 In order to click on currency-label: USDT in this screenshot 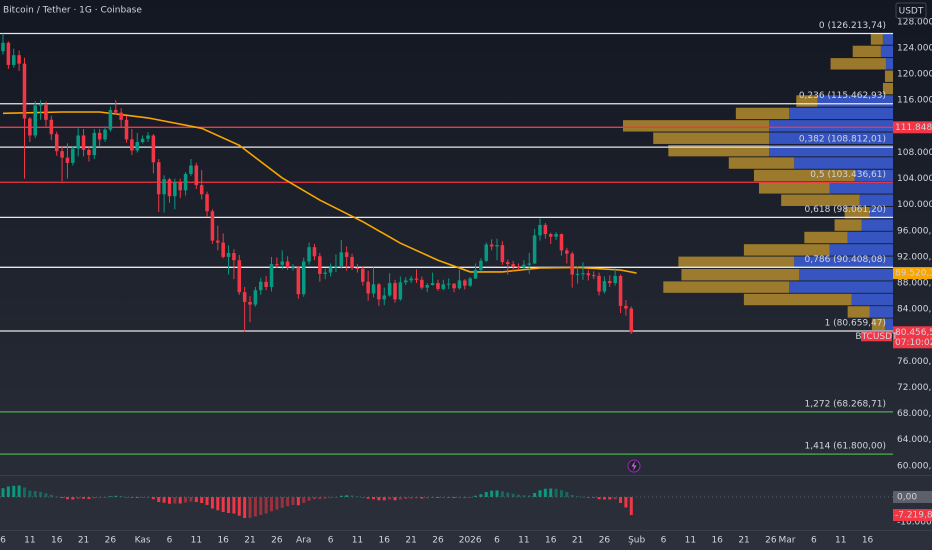, I will do `click(911, 12)`.